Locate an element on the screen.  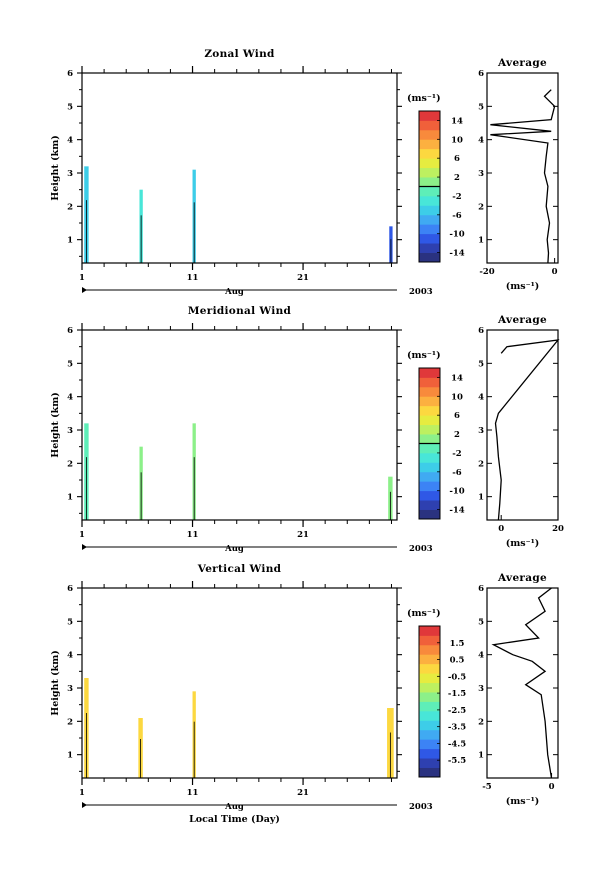
year-label: 2003 is located at coordinates (421, 549).